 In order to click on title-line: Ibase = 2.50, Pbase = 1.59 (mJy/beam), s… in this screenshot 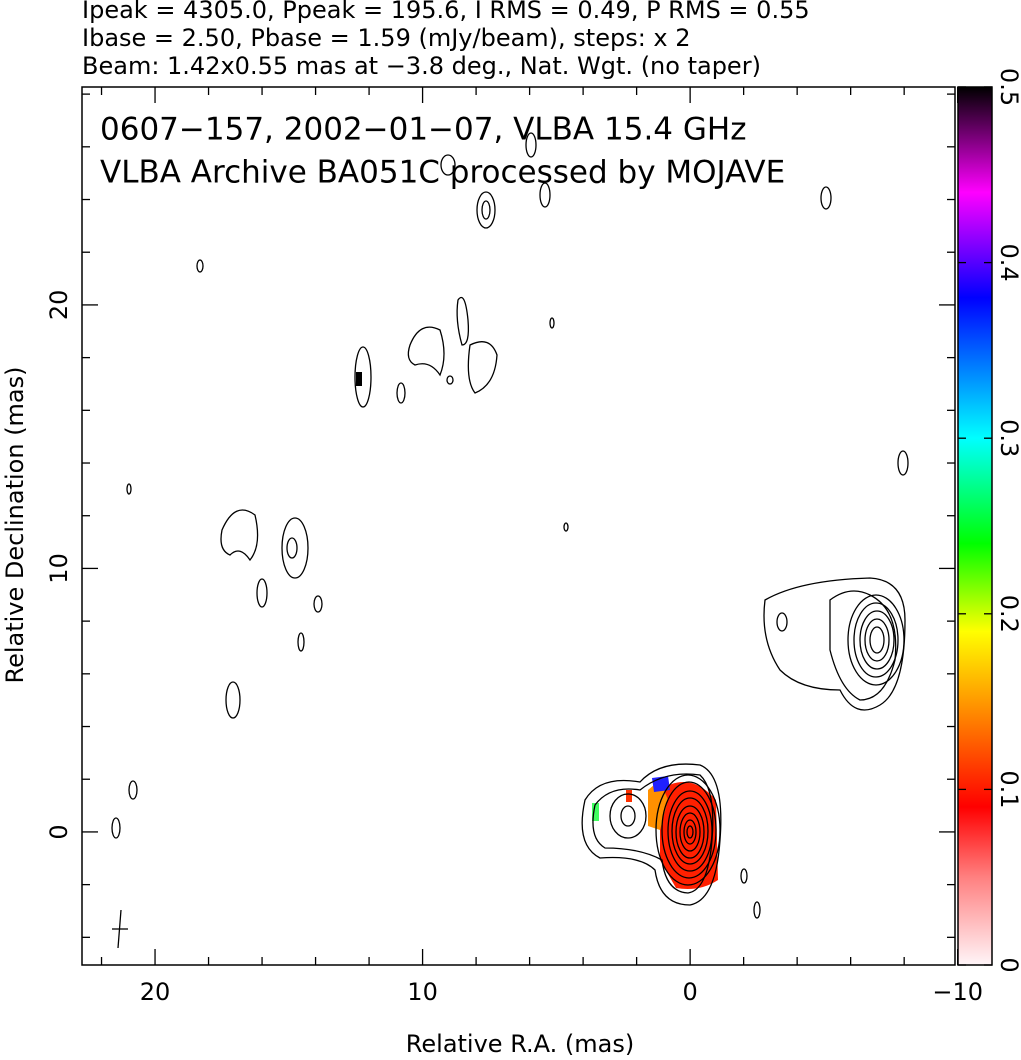, I will do `click(386, 38)`.